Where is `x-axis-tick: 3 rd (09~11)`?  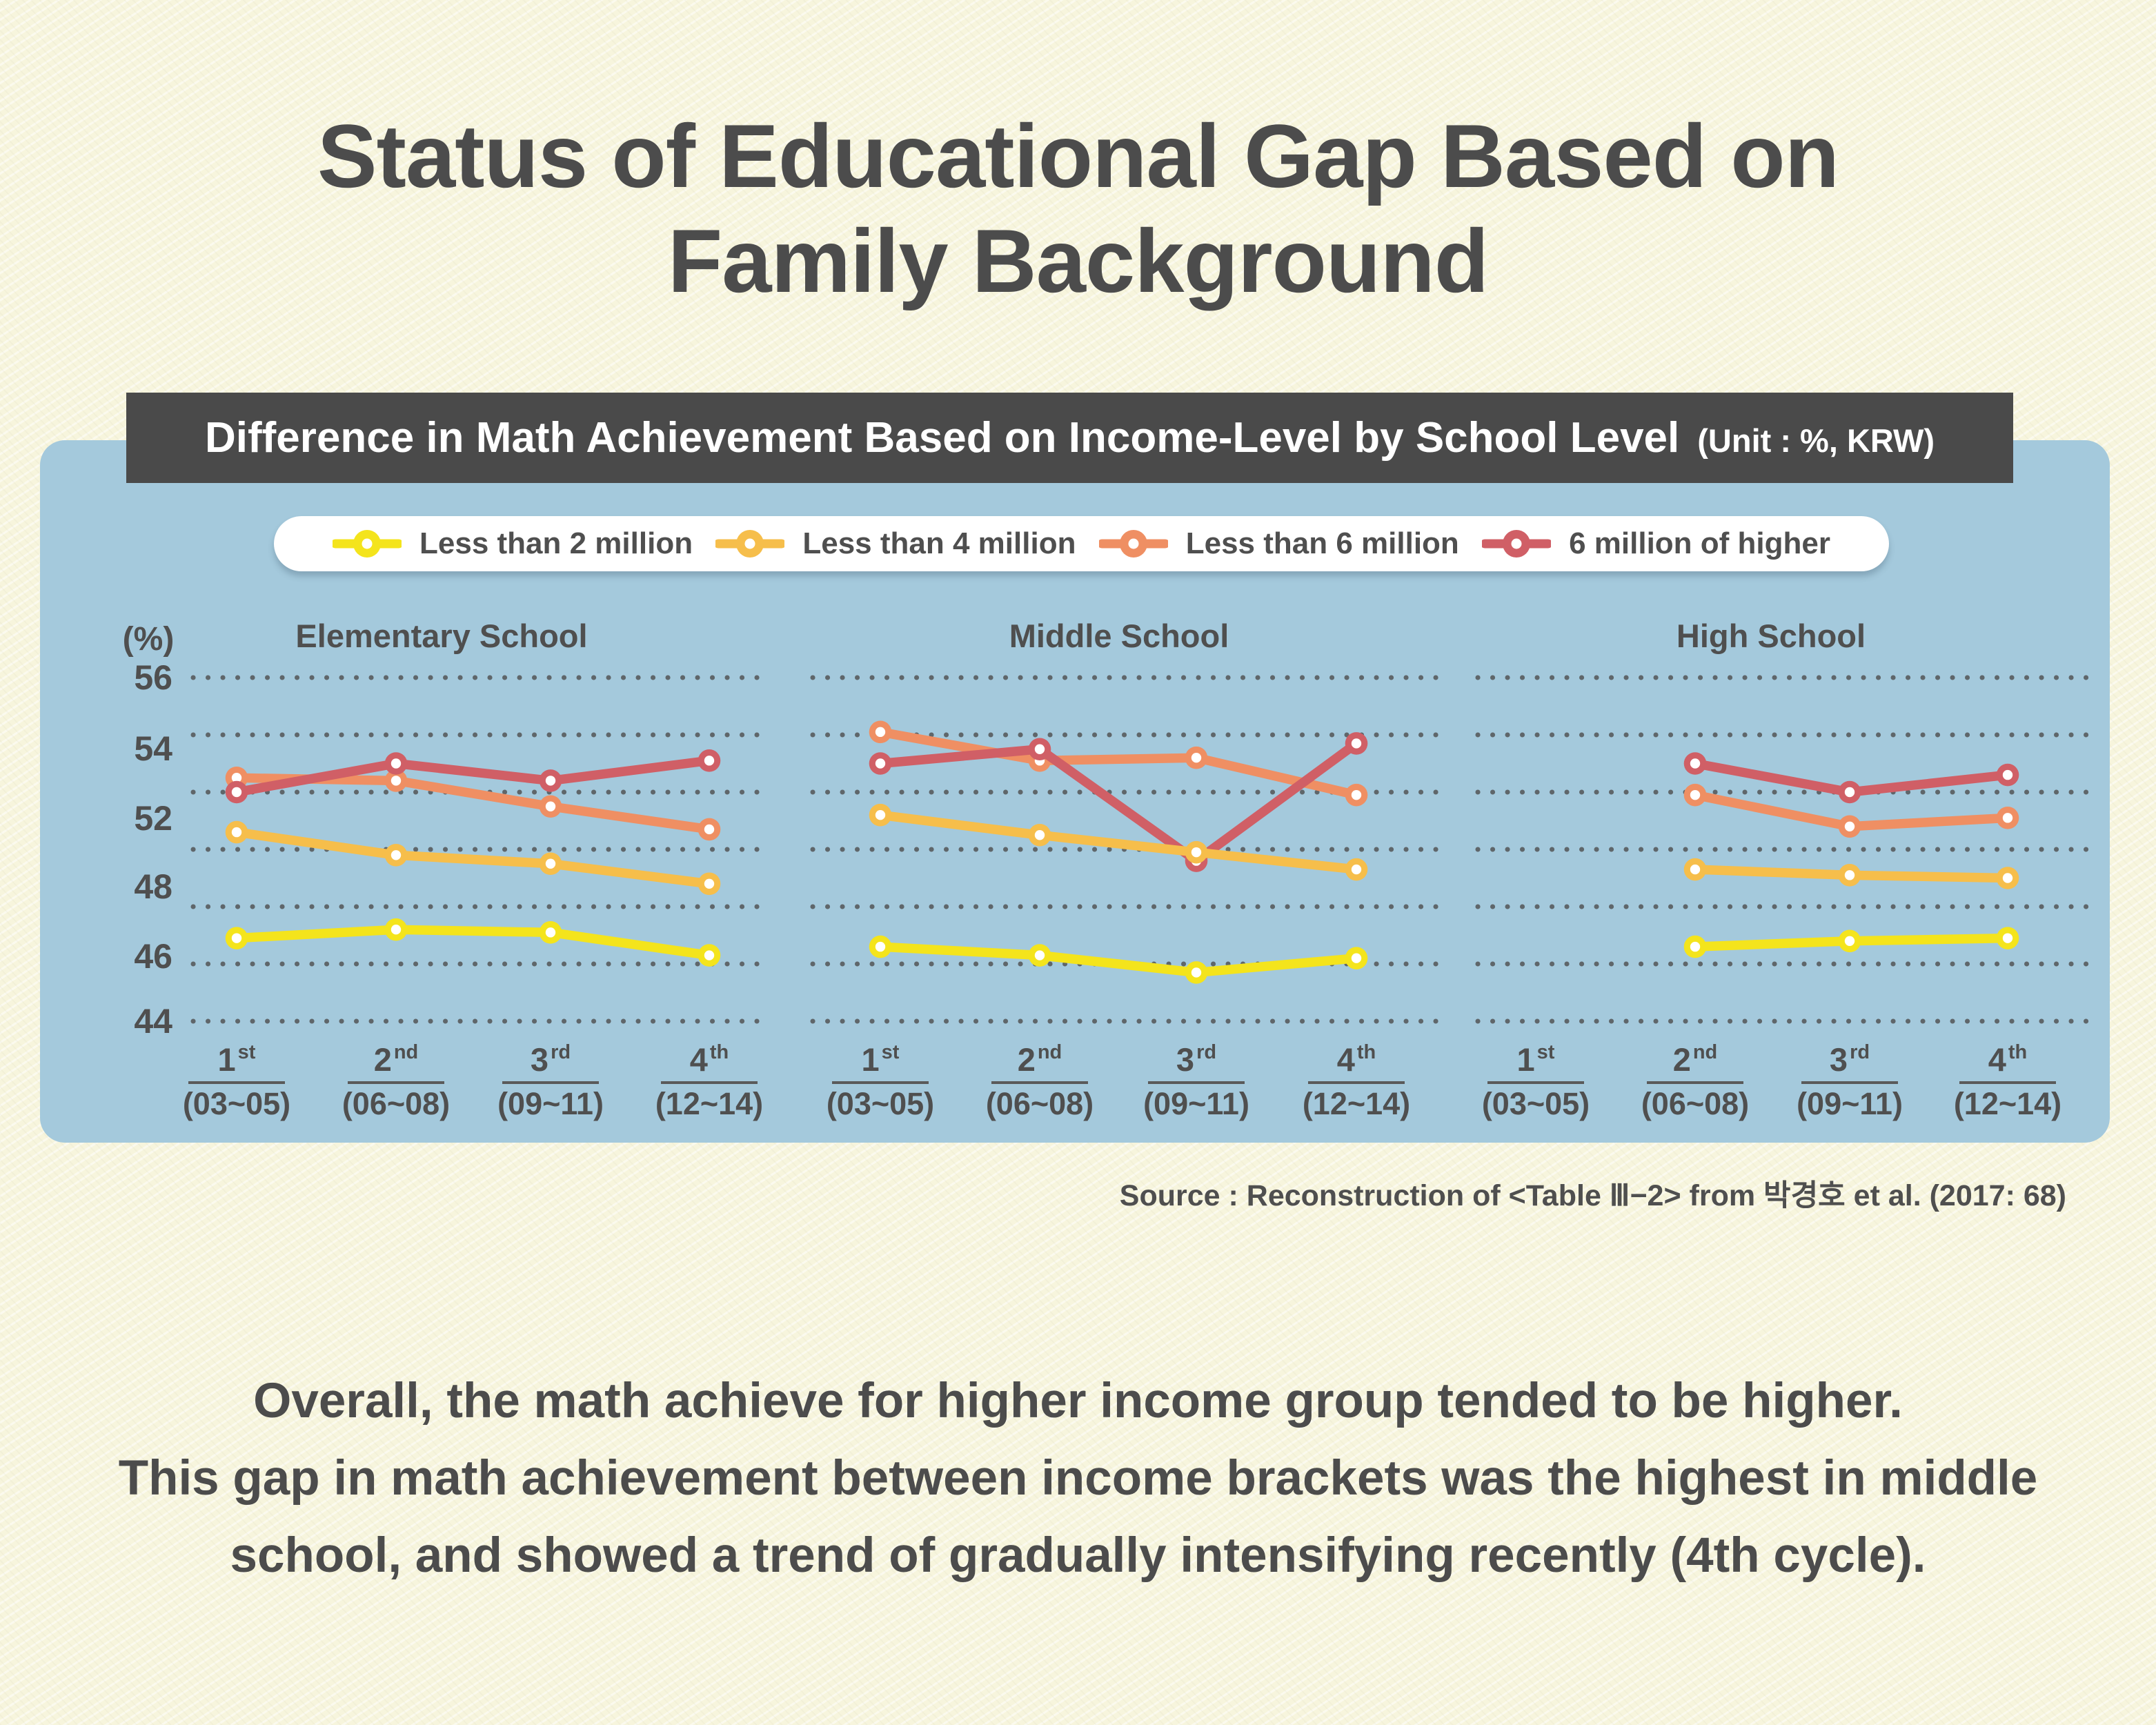 x-axis-tick: 3 rd (09~11) is located at coordinates (1196, 1081).